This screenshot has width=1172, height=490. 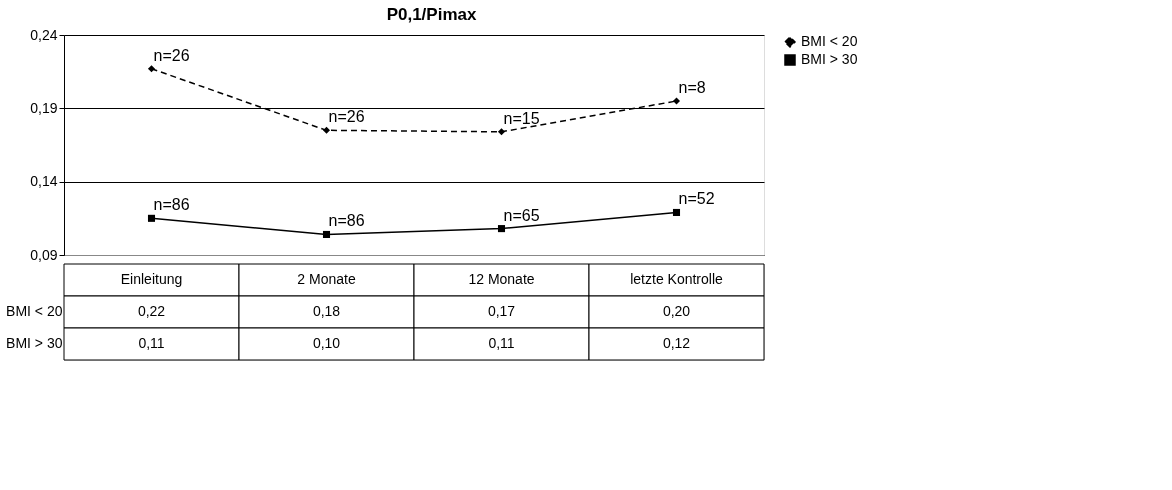 I want to click on text: BMI > 30, so click(x=34, y=343).